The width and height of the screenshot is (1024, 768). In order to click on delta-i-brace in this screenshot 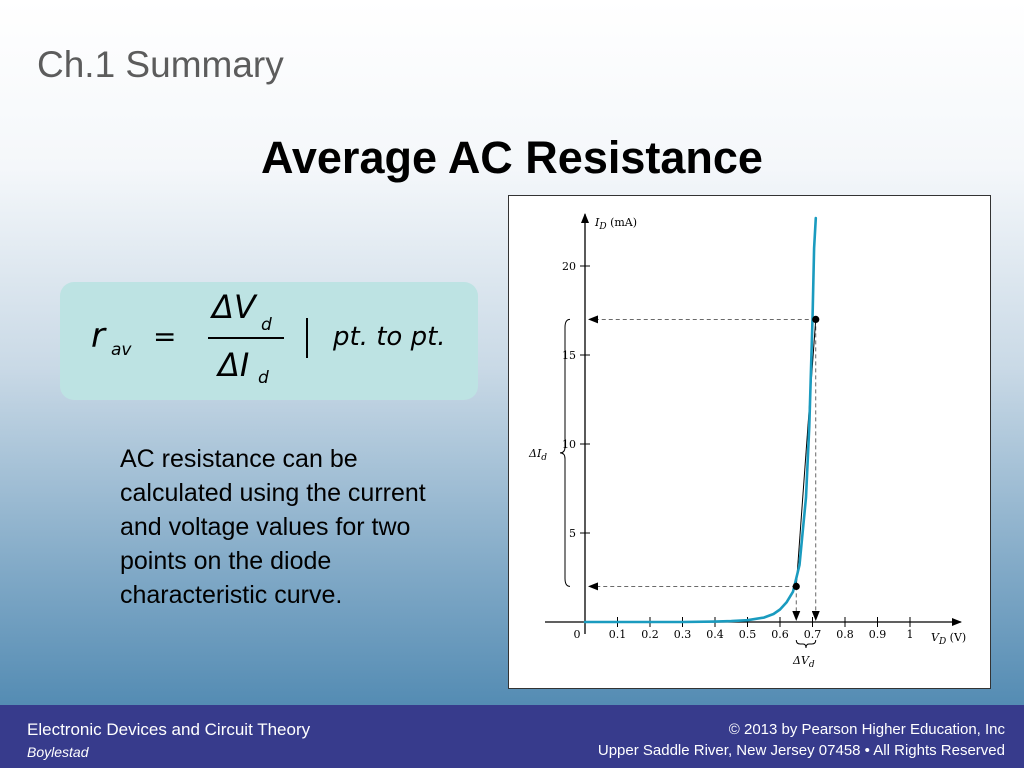, I will do `click(565, 452)`.